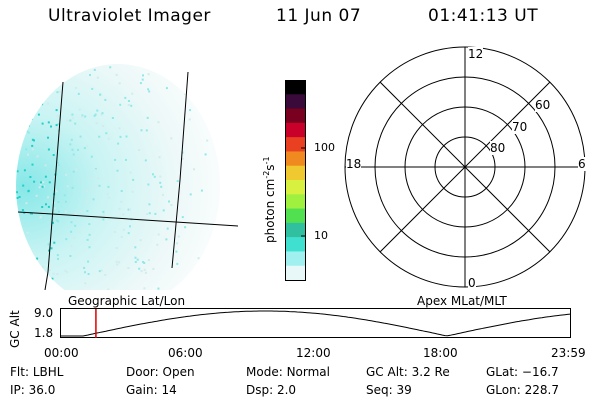 The height and width of the screenshot is (400, 600). I want to click on orbit-timeline-plot, so click(315, 323).